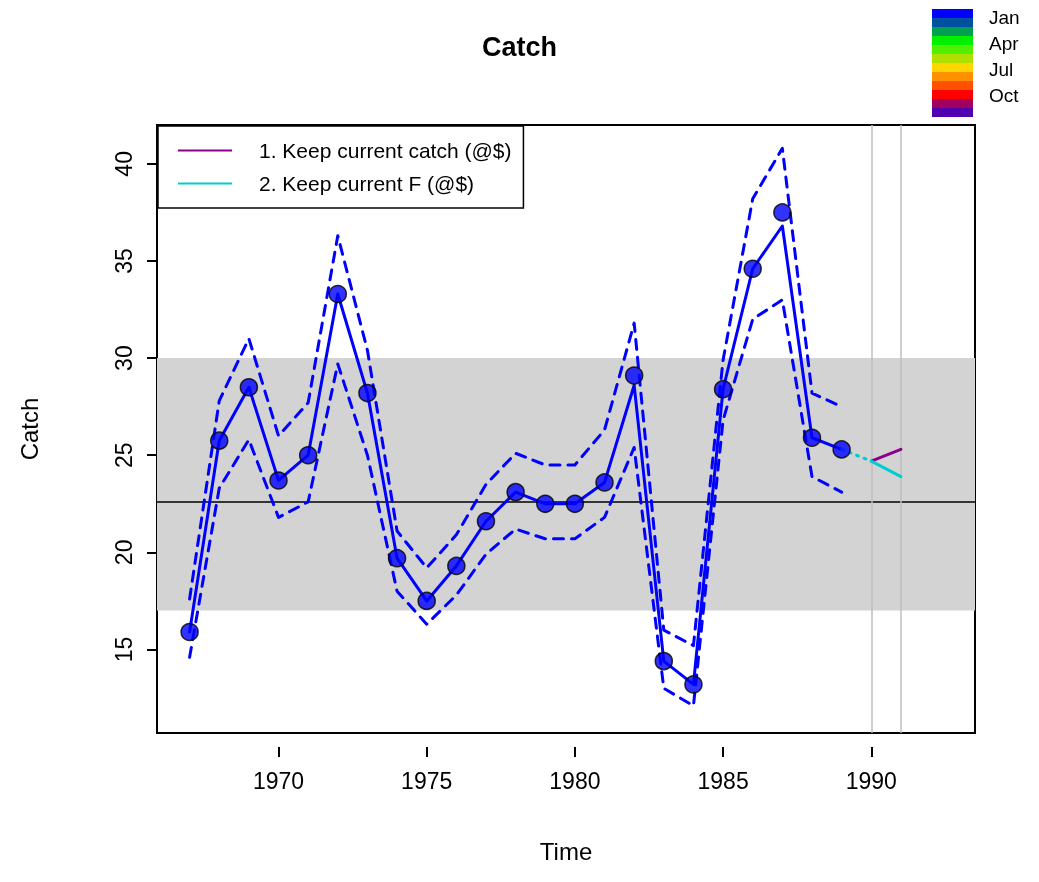 The image size is (1039, 882). Describe the element at coordinates (123, 261) in the screenshot. I see `y-tick-label: 35` at that location.